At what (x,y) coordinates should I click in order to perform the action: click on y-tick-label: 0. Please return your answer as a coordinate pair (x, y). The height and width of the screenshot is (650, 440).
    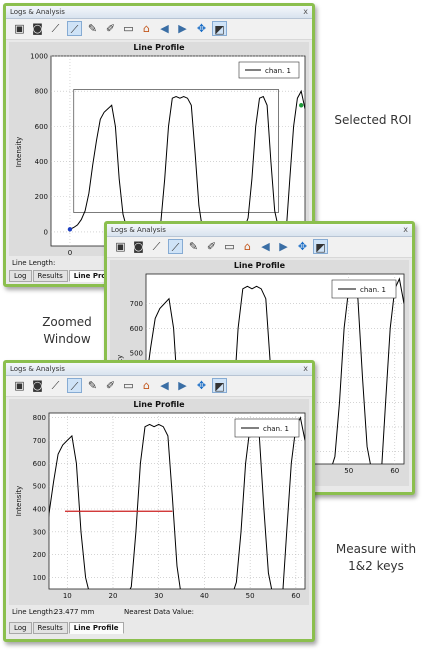
    Looking at the image, I should click on (46, 232).